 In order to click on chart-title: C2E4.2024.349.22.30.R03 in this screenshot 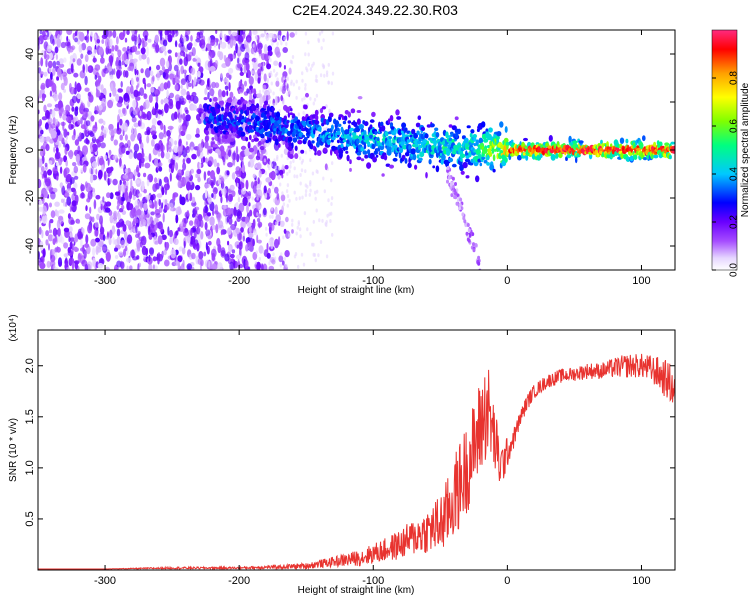, I will do `click(375, 10)`.